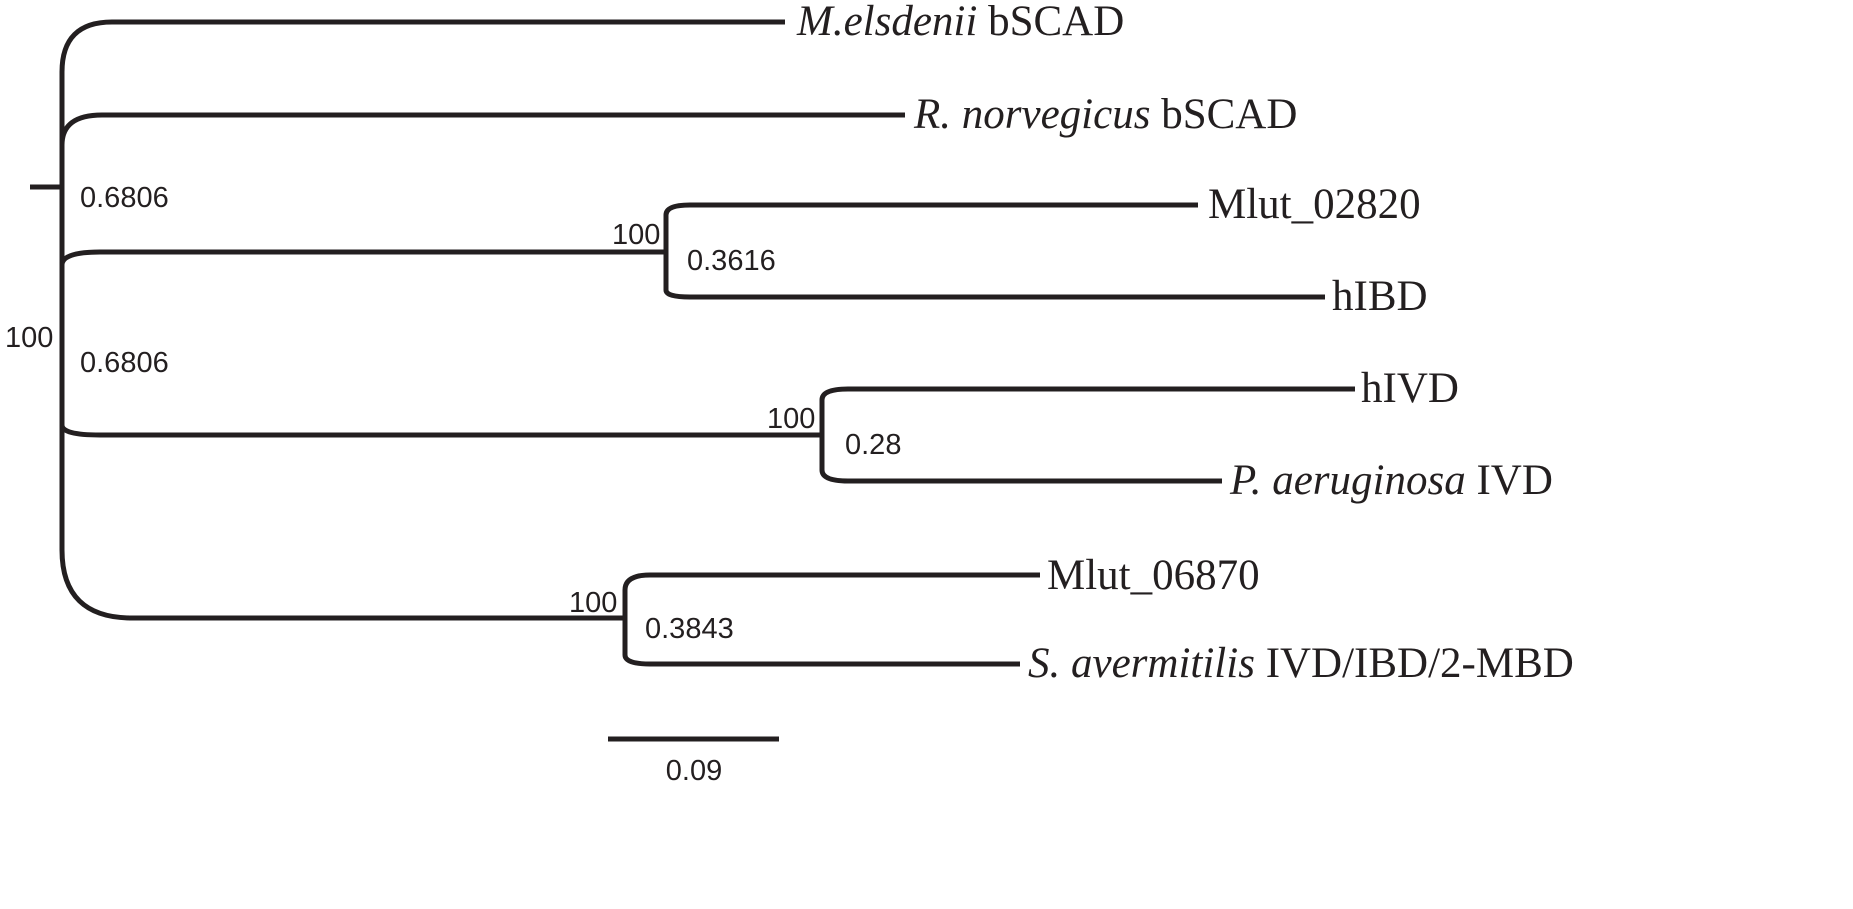 The width and height of the screenshot is (1853, 909). I want to click on root-support-label: 100, so click(29, 338).